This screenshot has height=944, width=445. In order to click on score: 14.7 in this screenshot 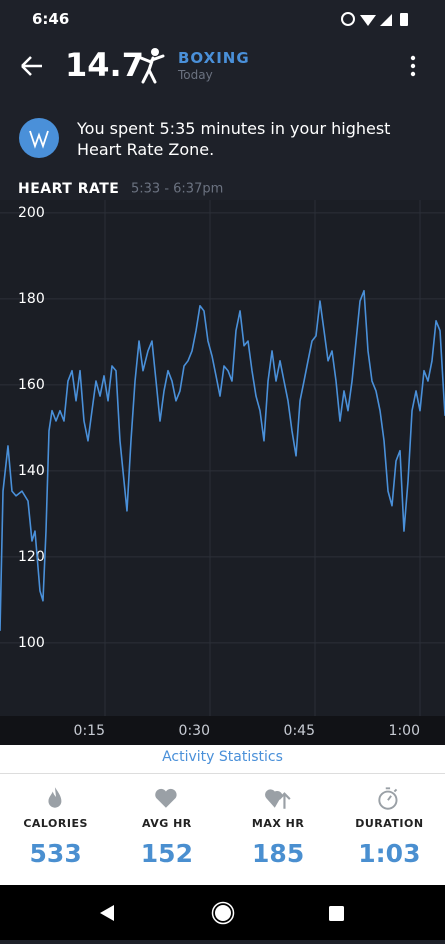, I will do `click(104, 65)`.